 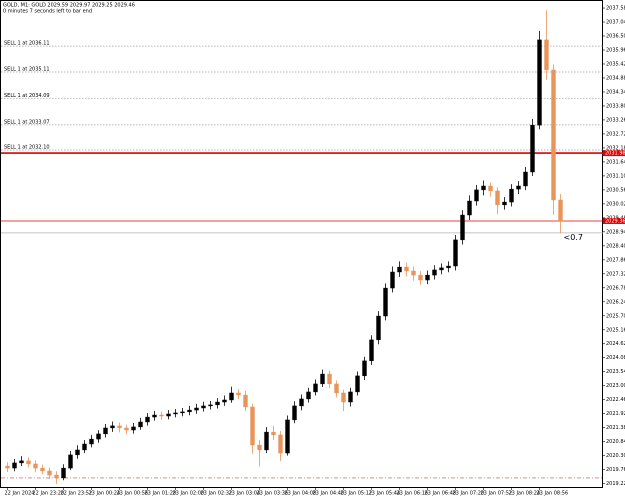 I want to click on y-tick-label: 2035.42, so click(x=615, y=64).